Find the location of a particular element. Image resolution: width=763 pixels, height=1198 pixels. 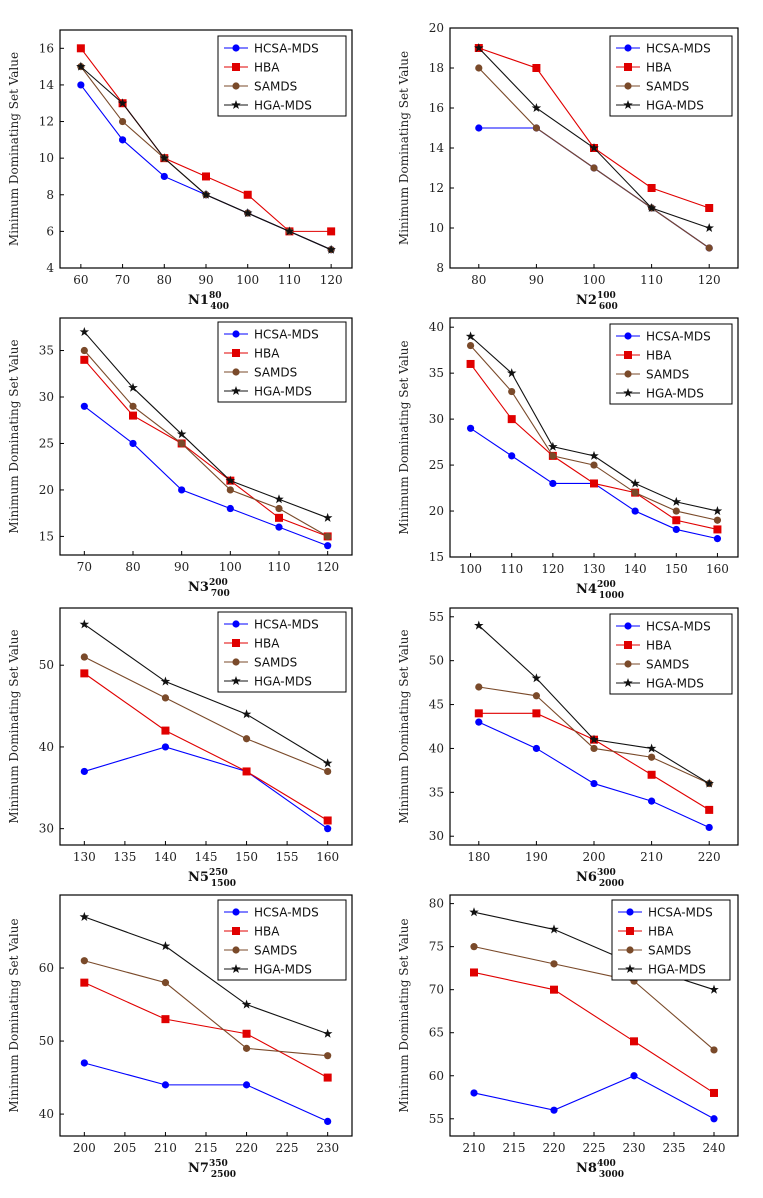

series-hba is located at coordinates (206, 1030).